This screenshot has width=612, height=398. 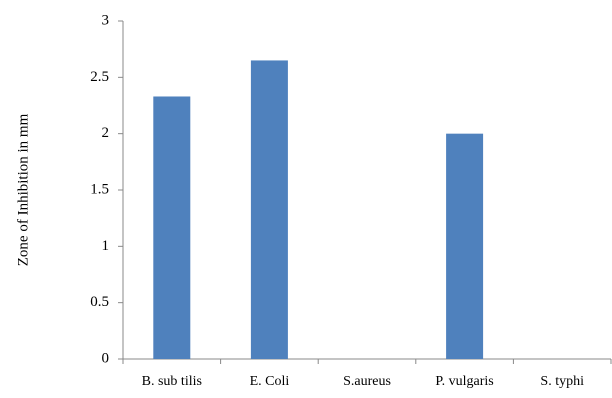 What do you see at coordinates (106, 133) in the screenshot?
I see `y-tick-label: 2` at bounding box center [106, 133].